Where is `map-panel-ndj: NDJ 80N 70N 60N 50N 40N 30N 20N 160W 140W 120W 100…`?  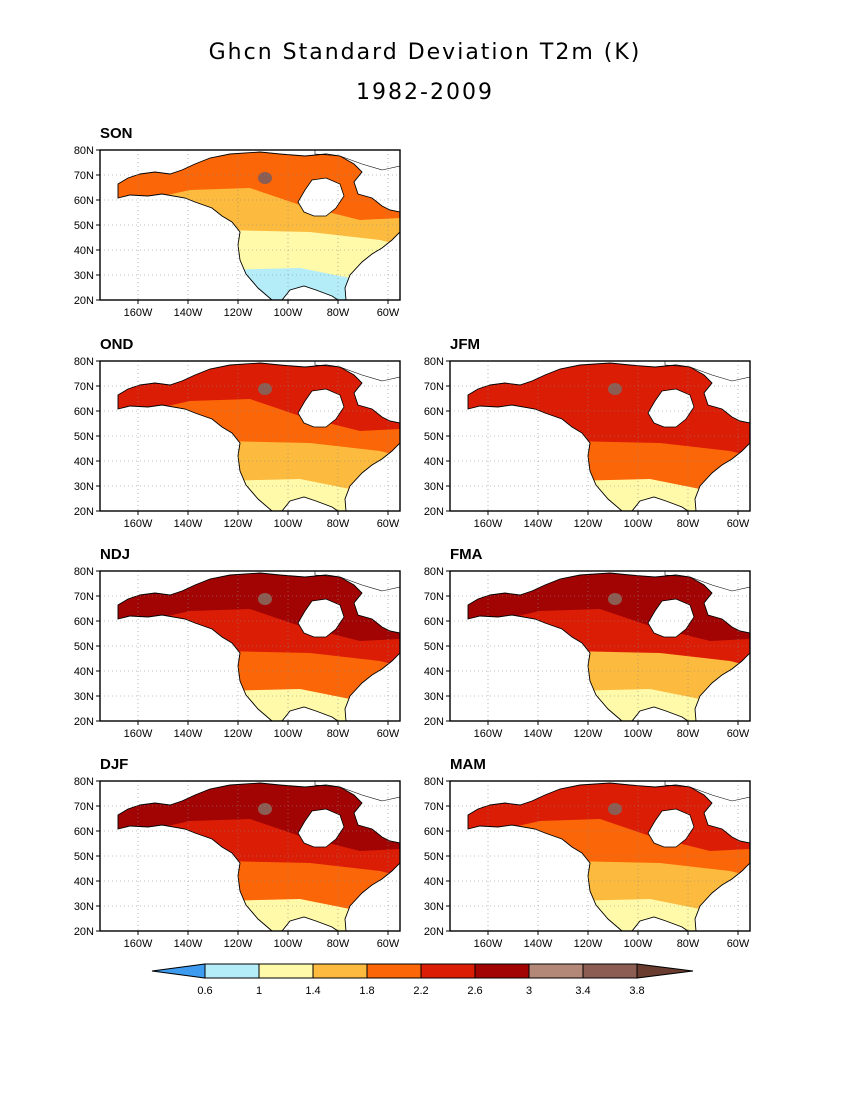 map-panel-ndj: NDJ 80N 70N 60N 50N 40N 30N 20N 160W 140W 120W 100… is located at coordinates (240, 656).